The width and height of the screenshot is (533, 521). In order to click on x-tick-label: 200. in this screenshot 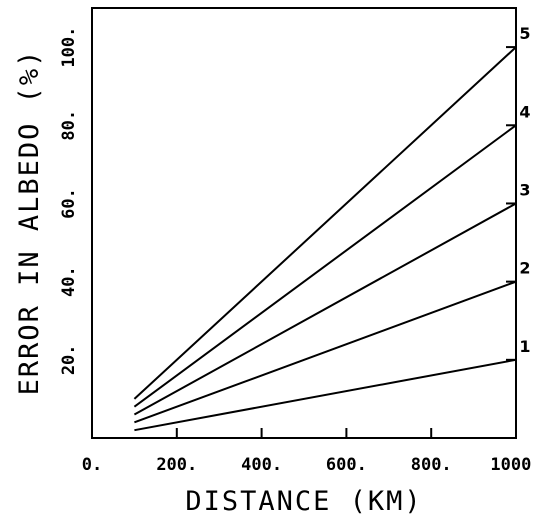, I will do `click(176, 465)`.